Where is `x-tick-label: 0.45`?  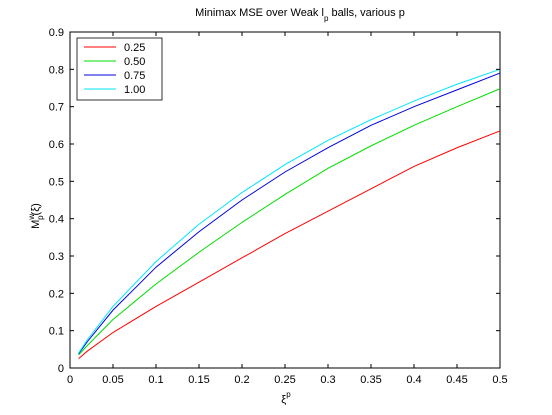 x-tick-label: 0.45 is located at coordinates (456, 380).